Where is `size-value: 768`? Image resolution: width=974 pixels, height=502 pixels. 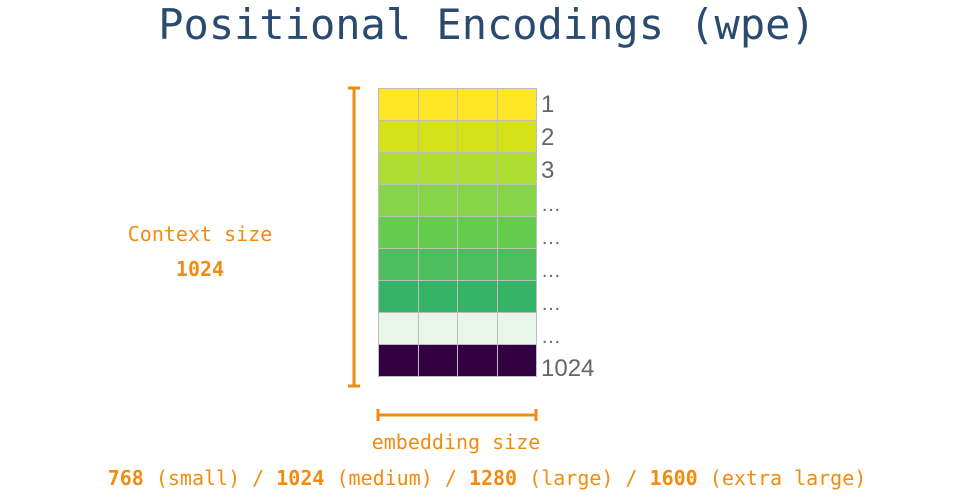 size-value: 768 is located at coordinates (125, 478).